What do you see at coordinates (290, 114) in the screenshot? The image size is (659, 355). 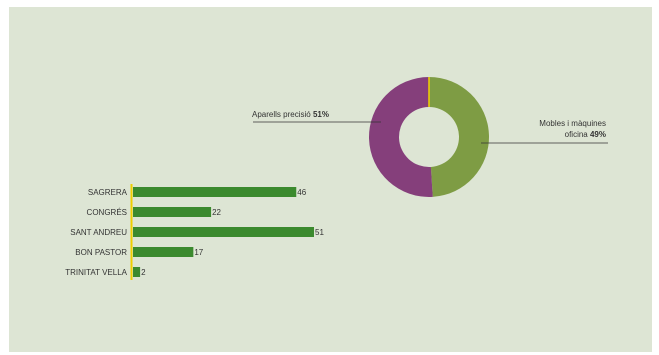 I see `slice-label-aparells: Aparells precisió 51%` at bounding box center [290, 114].